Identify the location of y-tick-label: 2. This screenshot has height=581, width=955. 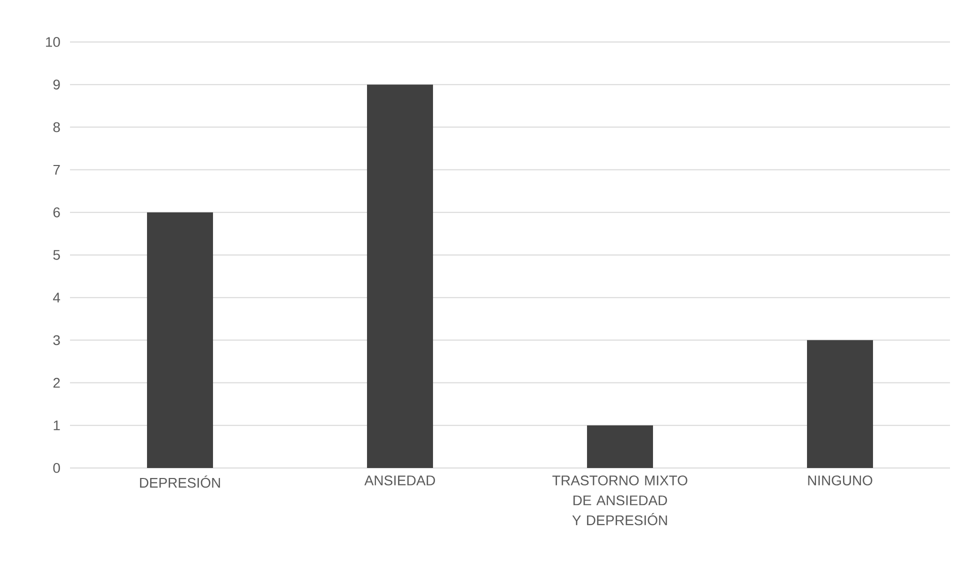
(56, 383).